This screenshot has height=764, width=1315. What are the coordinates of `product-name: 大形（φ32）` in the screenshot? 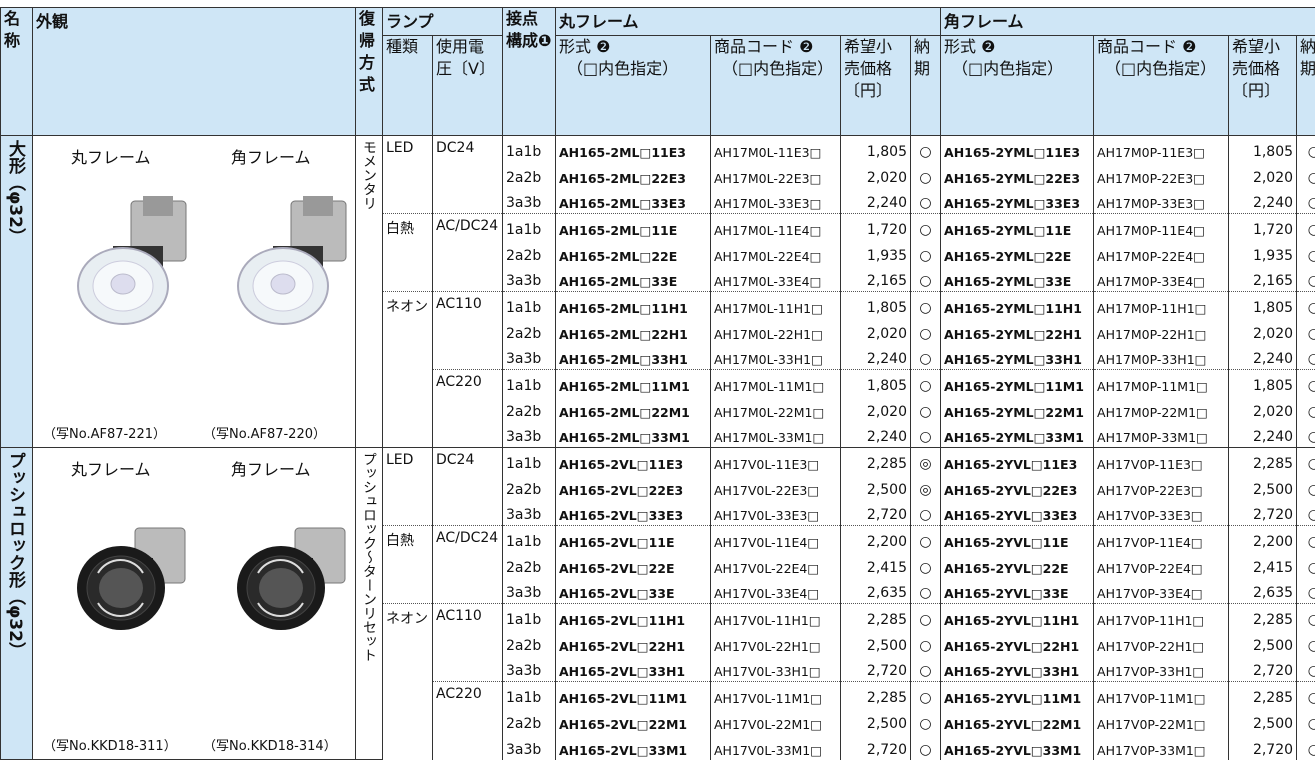 It's located at (16, 291).